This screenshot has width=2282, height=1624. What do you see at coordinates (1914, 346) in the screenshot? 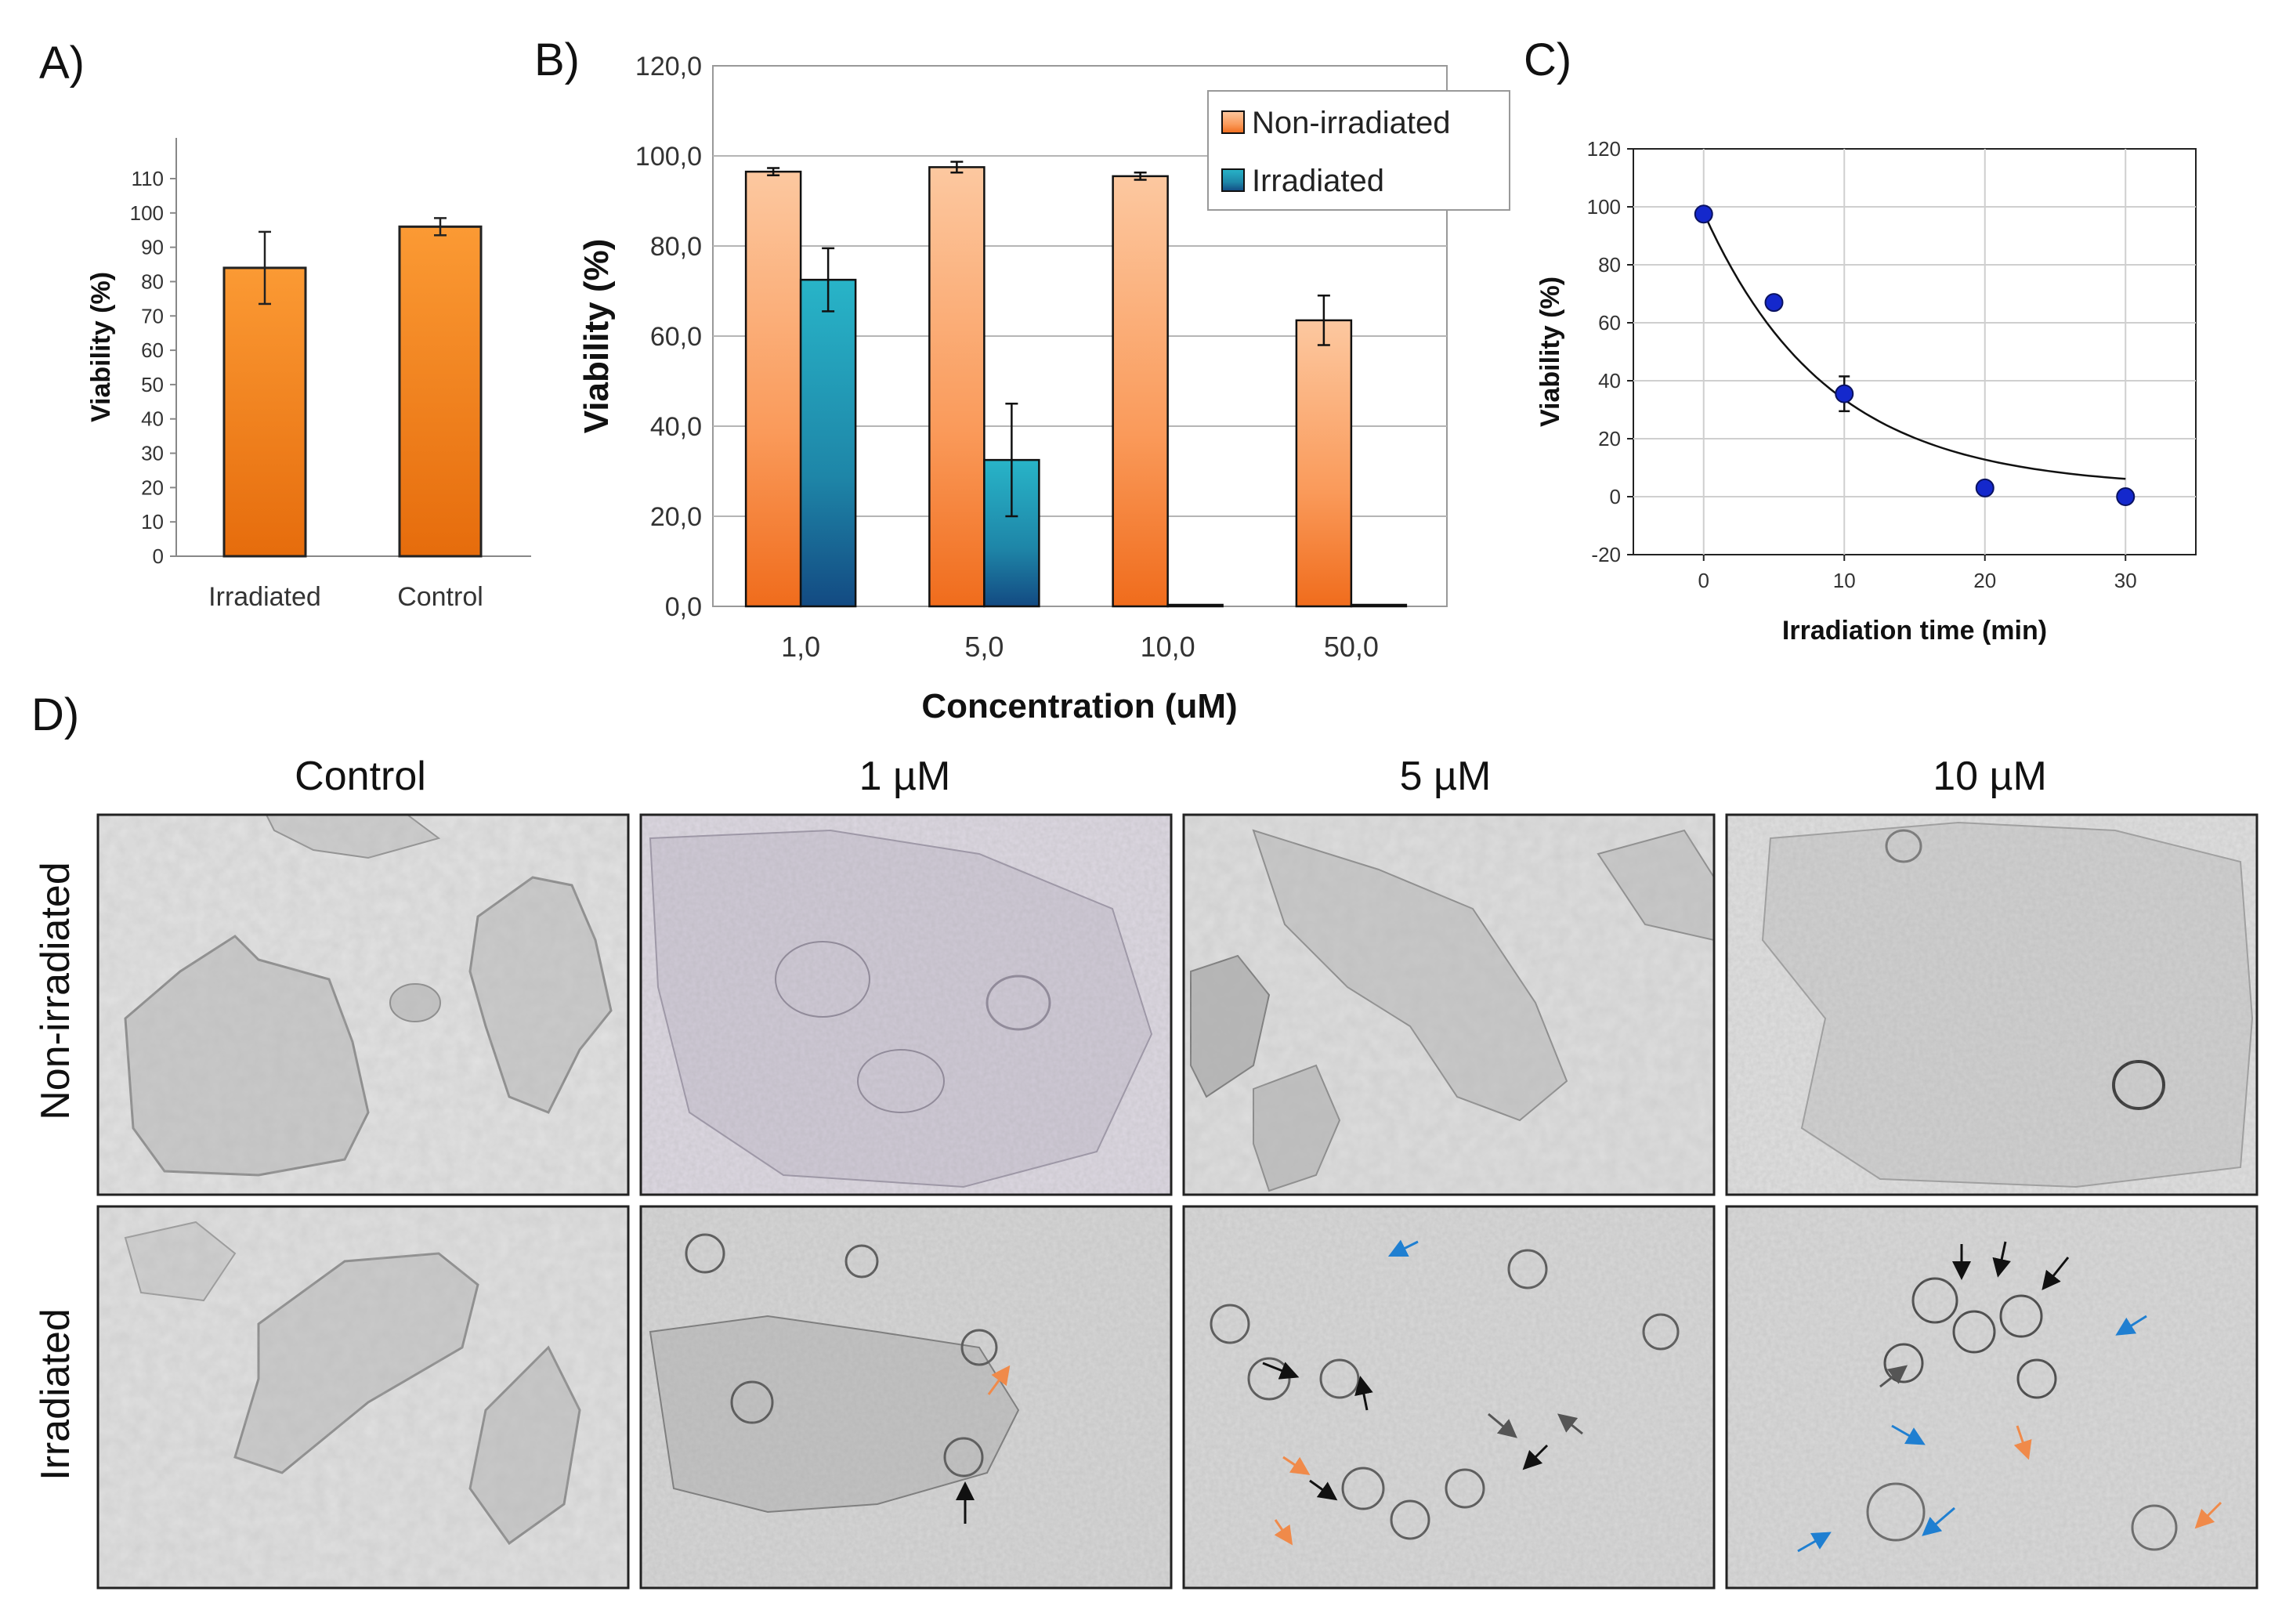
I see `fit-curve` at bounding box center [1914, 346].